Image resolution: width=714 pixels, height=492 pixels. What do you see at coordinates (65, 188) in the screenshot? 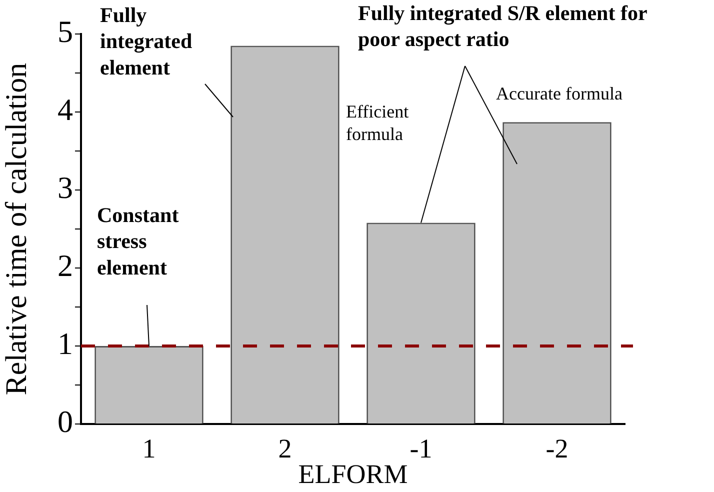
I see `y-tick-label: 3` at bounding box center [65, 188].